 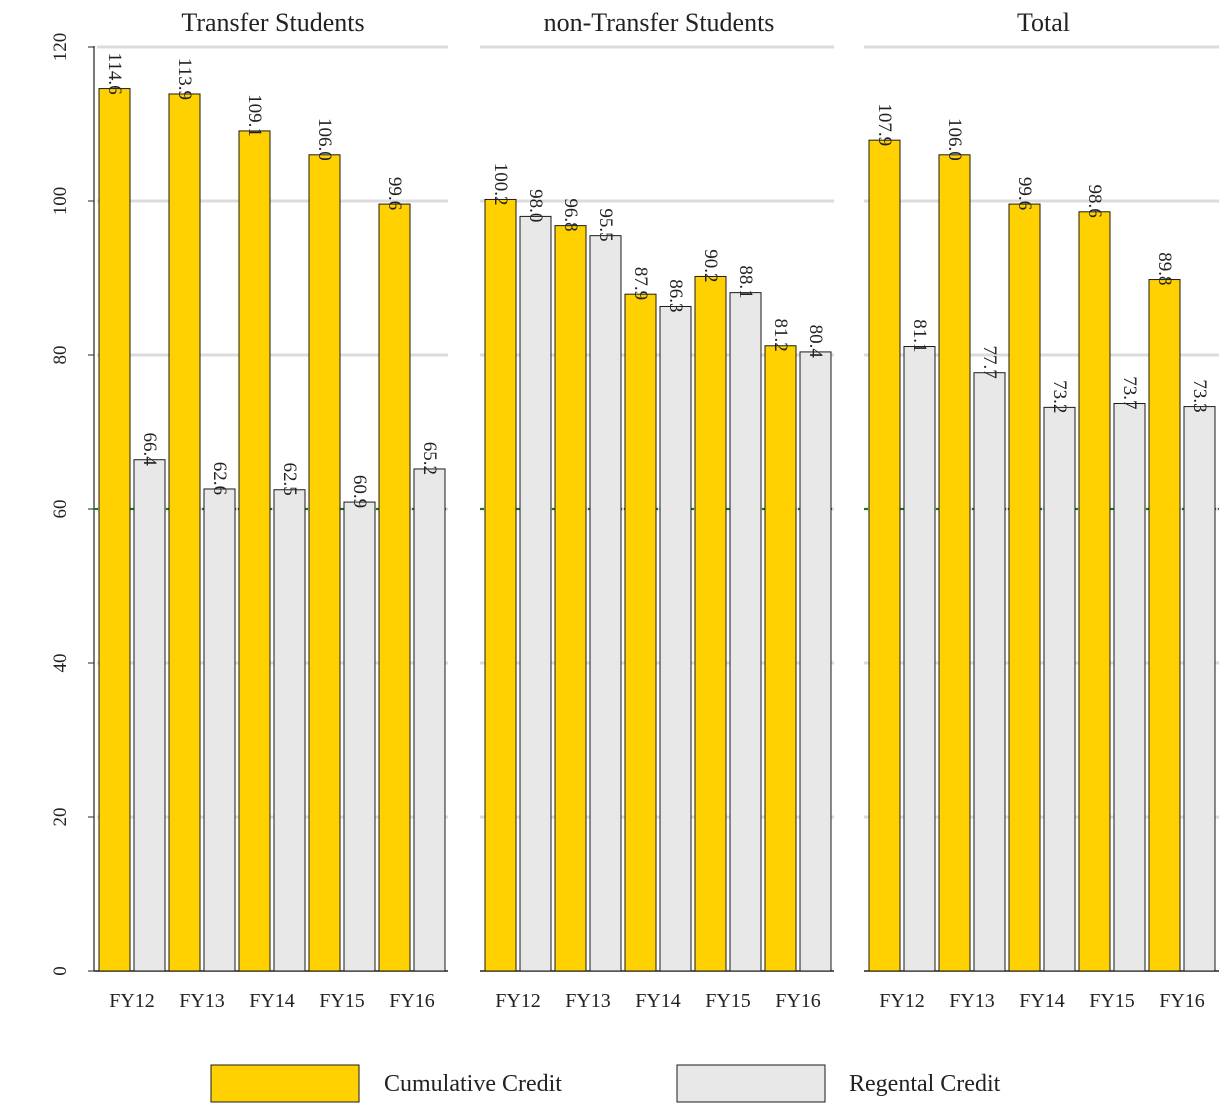 I want to click on bar-value-label: 80.4, so click(x=815, y=342).